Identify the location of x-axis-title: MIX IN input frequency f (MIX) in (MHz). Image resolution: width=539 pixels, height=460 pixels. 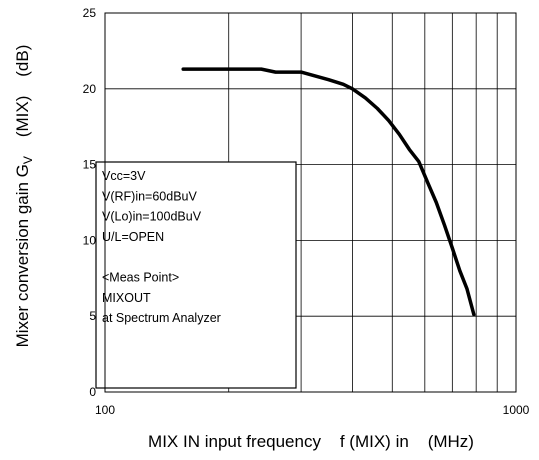
(311, 441).